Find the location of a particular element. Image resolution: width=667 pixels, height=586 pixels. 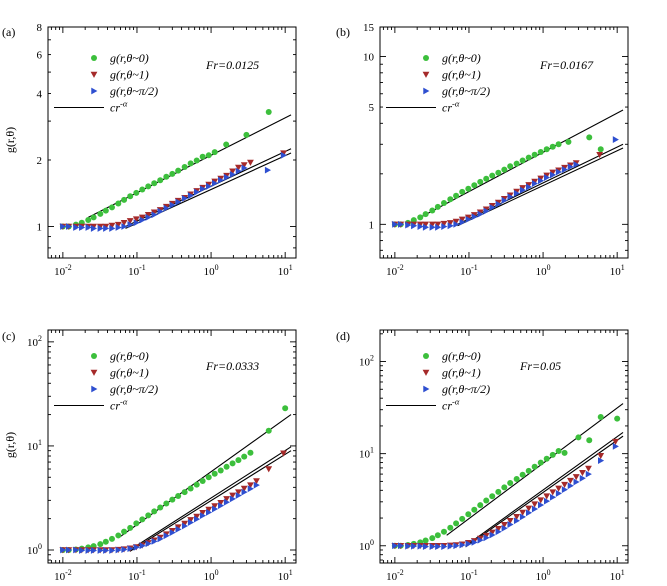

froude-annotation: Fr=0.0167 is located at coordinates (566, 65).